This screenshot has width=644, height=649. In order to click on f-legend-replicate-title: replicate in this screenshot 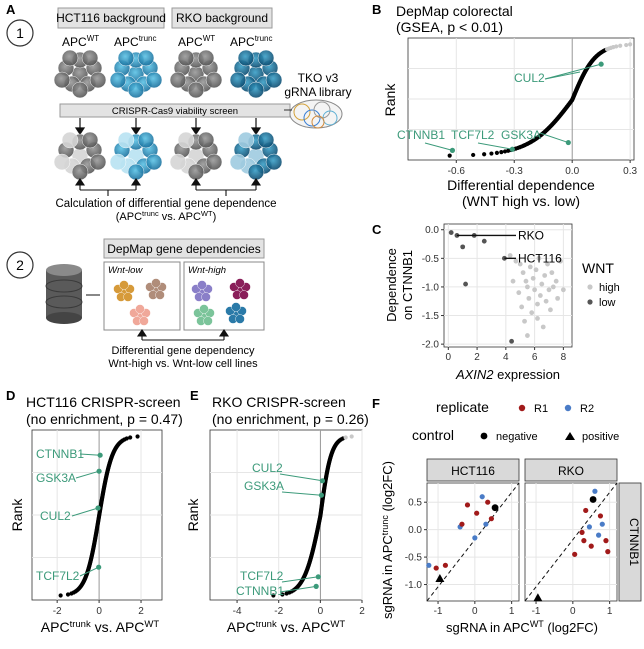, I will do `click(462, 407)`.